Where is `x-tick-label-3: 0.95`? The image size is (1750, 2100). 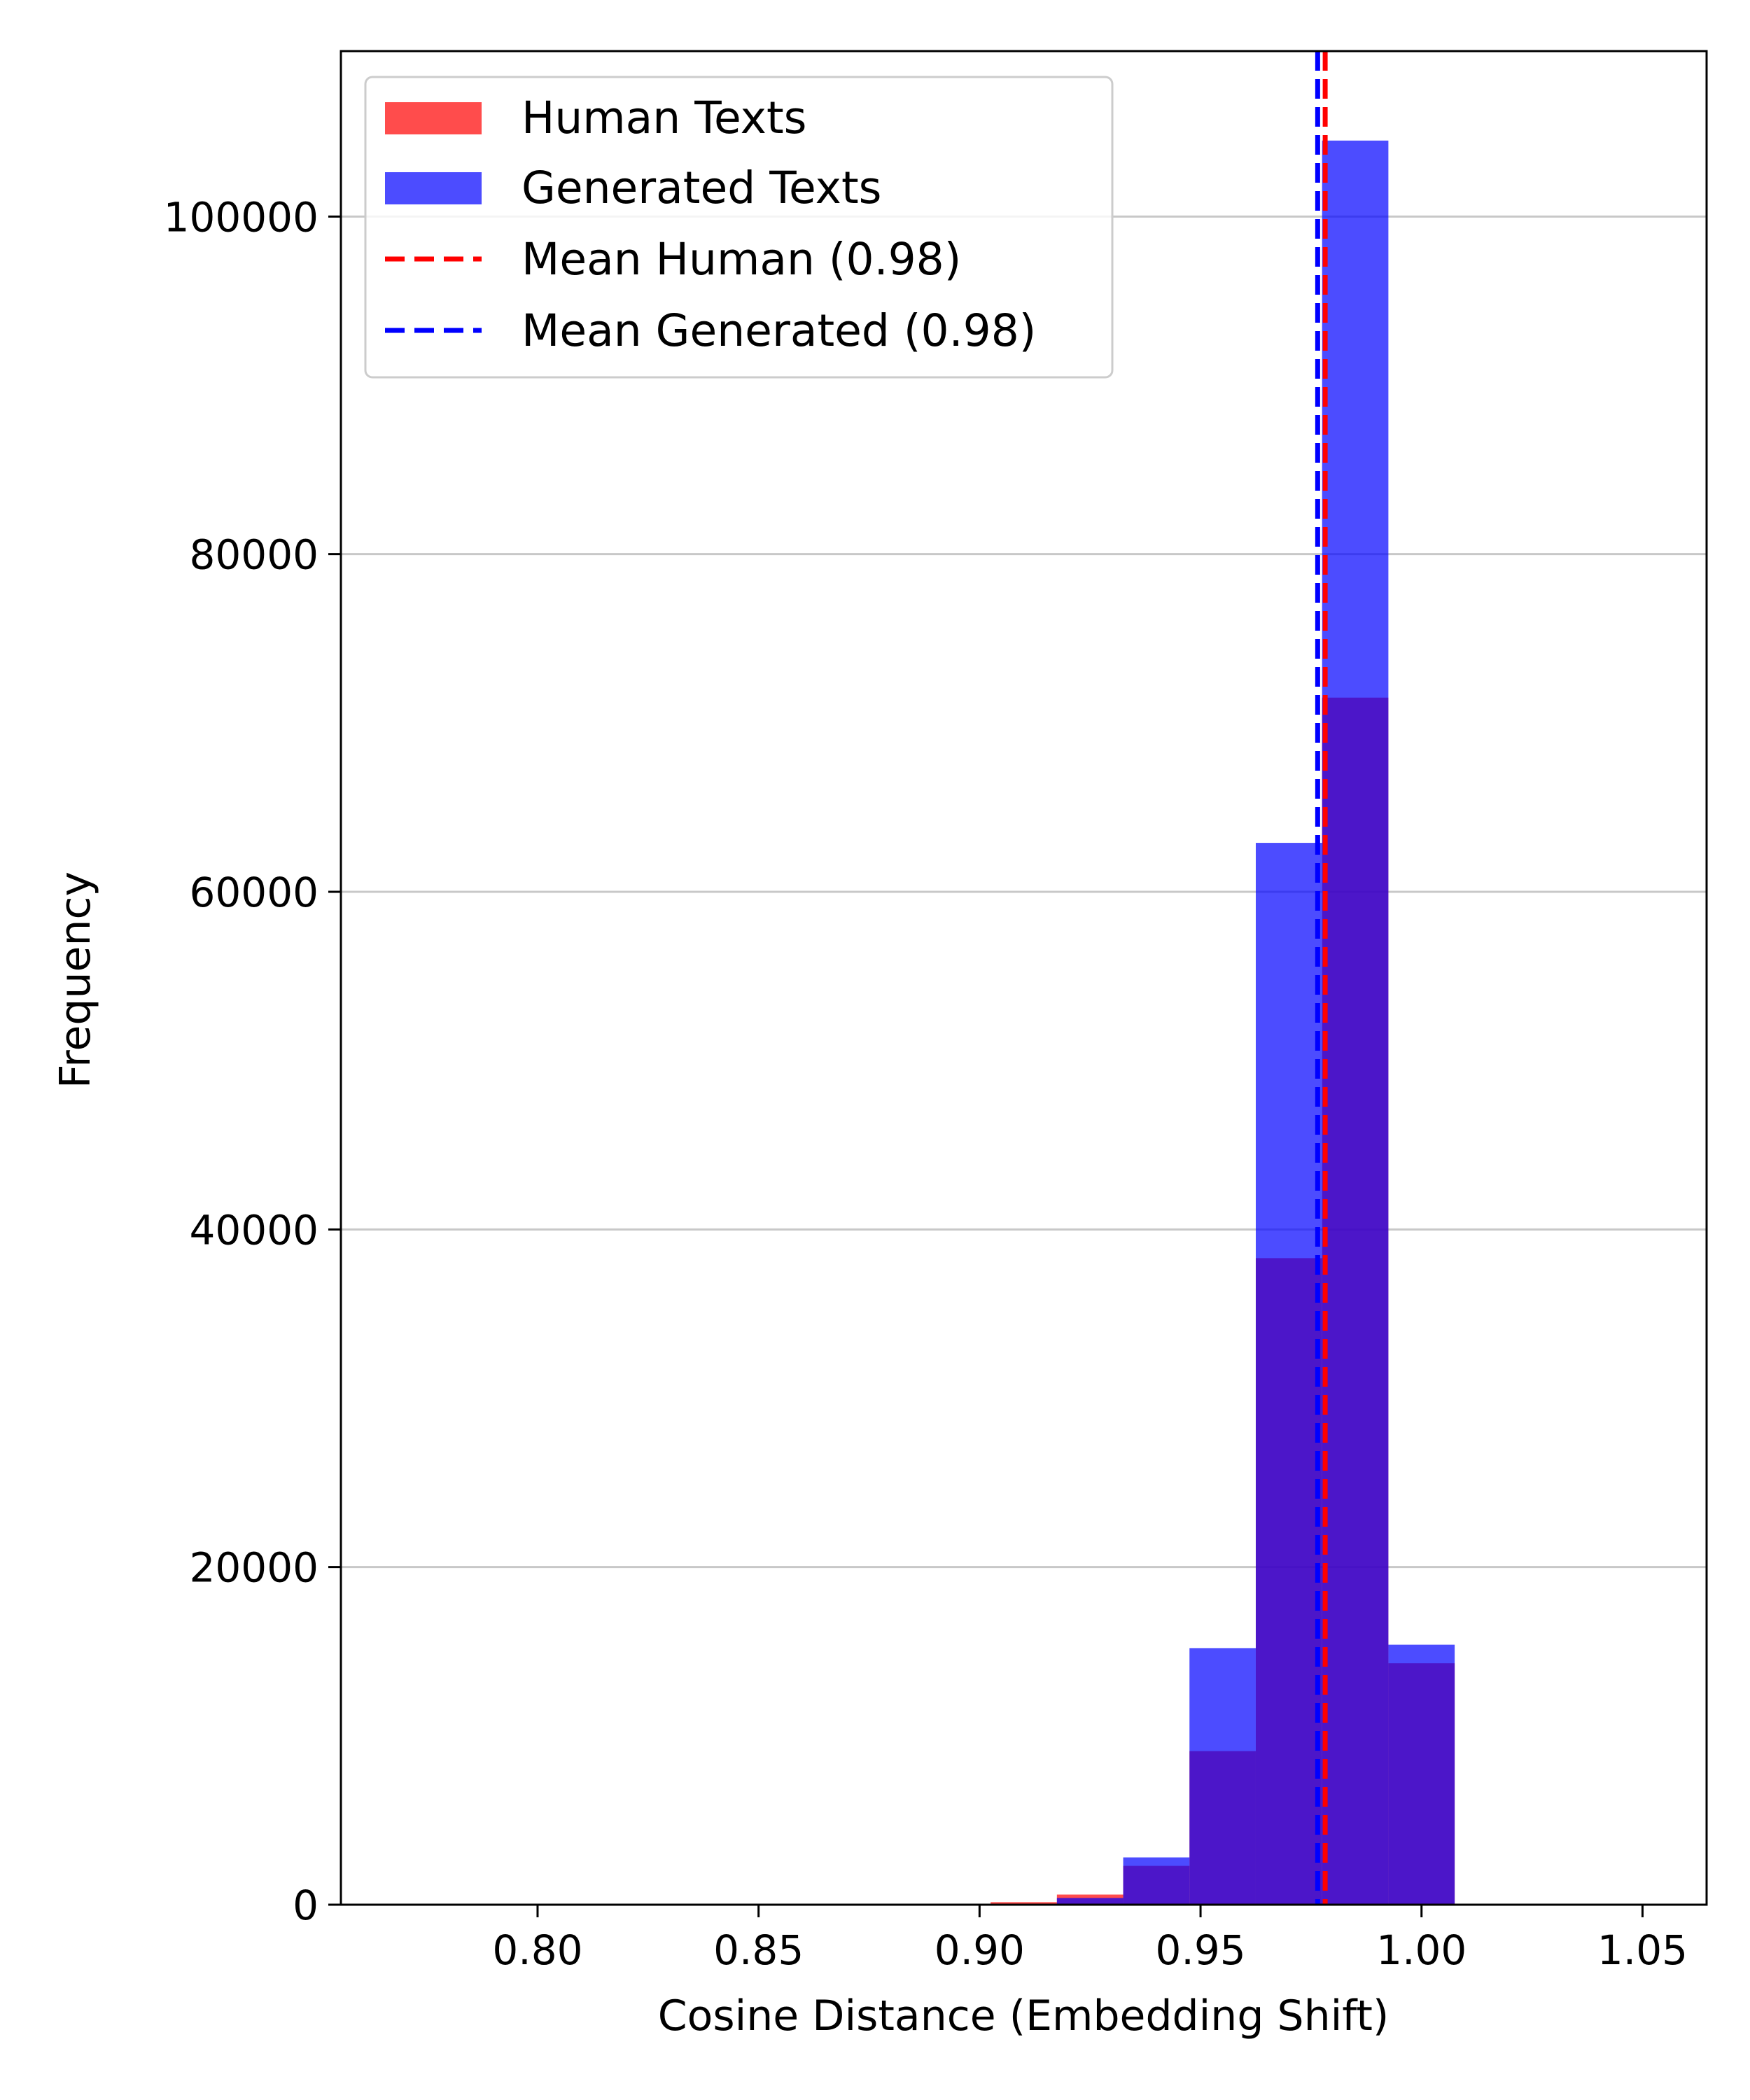
x-tick-label-3: 0.95 is located at coordinates (1200, 1950).